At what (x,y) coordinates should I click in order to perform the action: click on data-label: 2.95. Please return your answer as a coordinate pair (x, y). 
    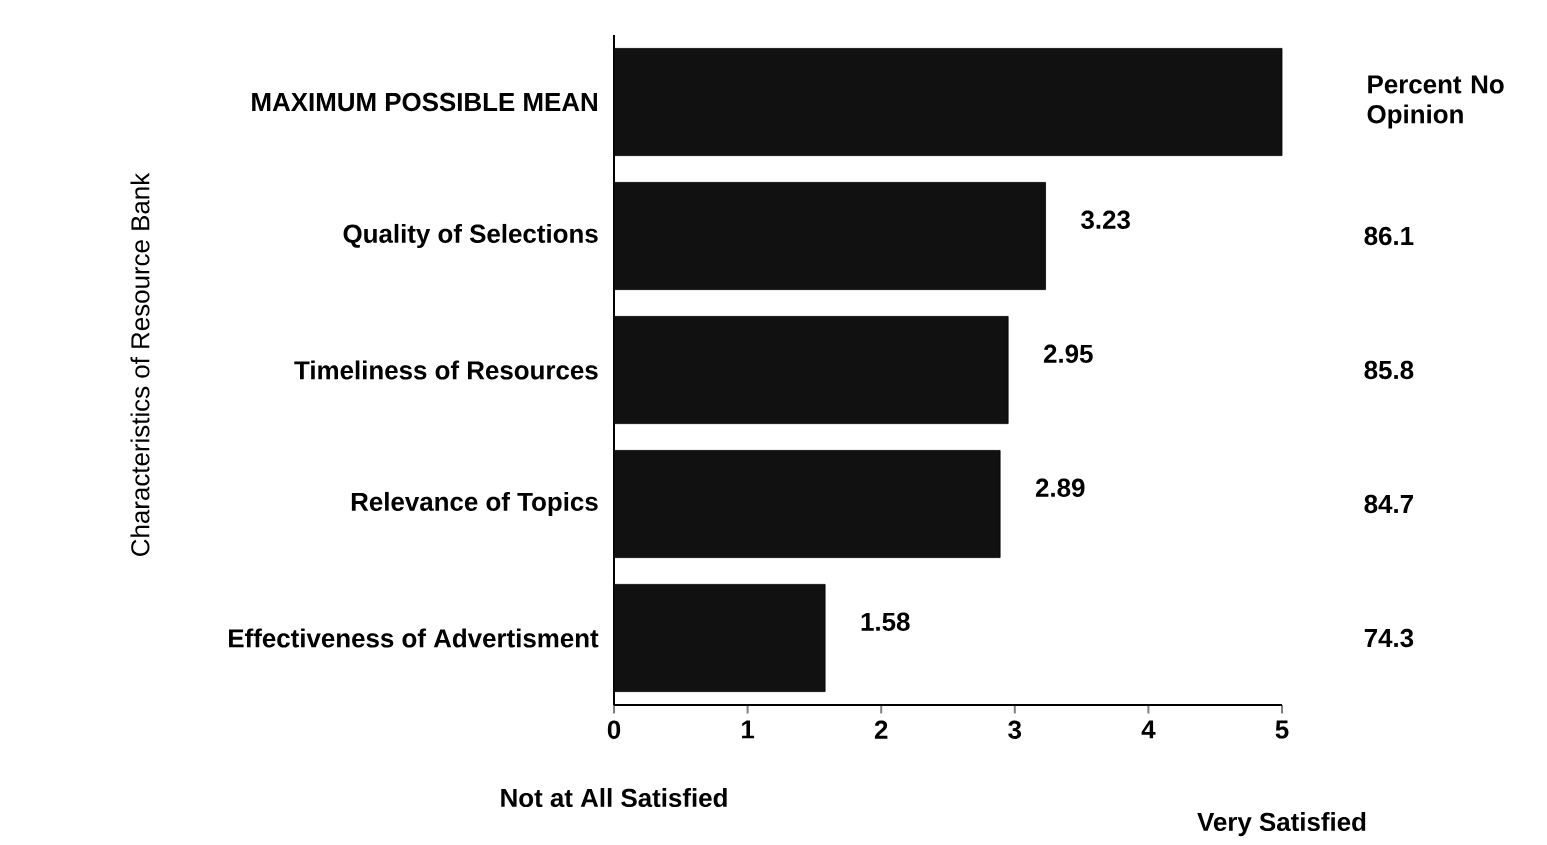
    Looking at the image, I should click on (1068, 353).